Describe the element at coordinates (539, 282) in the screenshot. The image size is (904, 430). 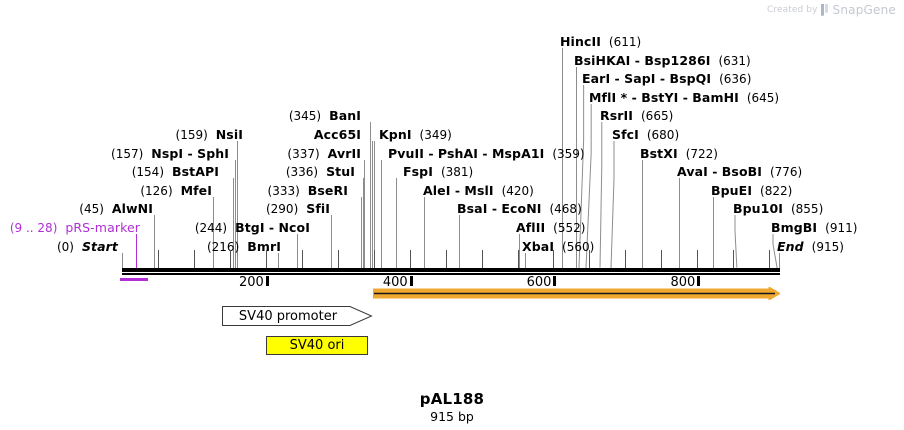
I see `ruler-tick-label: 600` at that location.